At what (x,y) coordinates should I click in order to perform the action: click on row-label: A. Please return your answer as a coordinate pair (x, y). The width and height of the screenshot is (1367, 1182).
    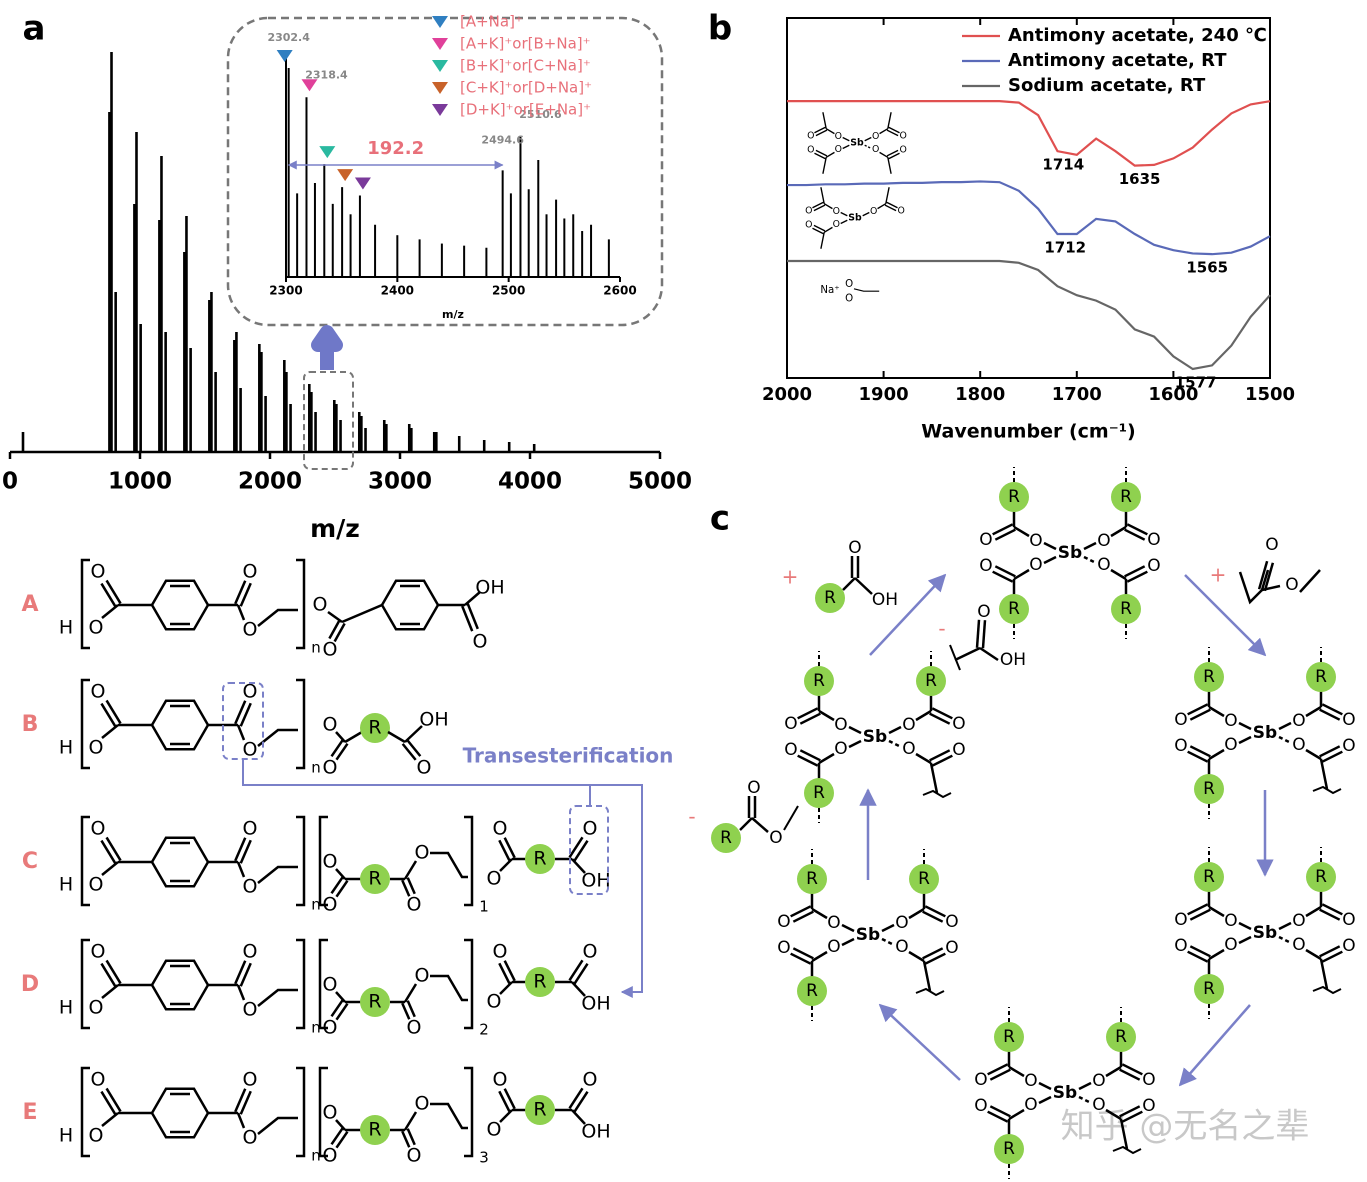
    Looking at the image, I should click on (29, 604).